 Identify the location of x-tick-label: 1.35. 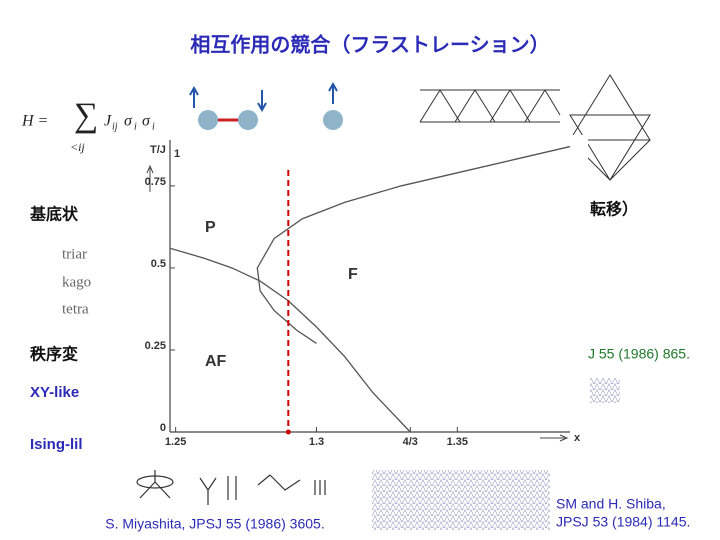
(457, 442).